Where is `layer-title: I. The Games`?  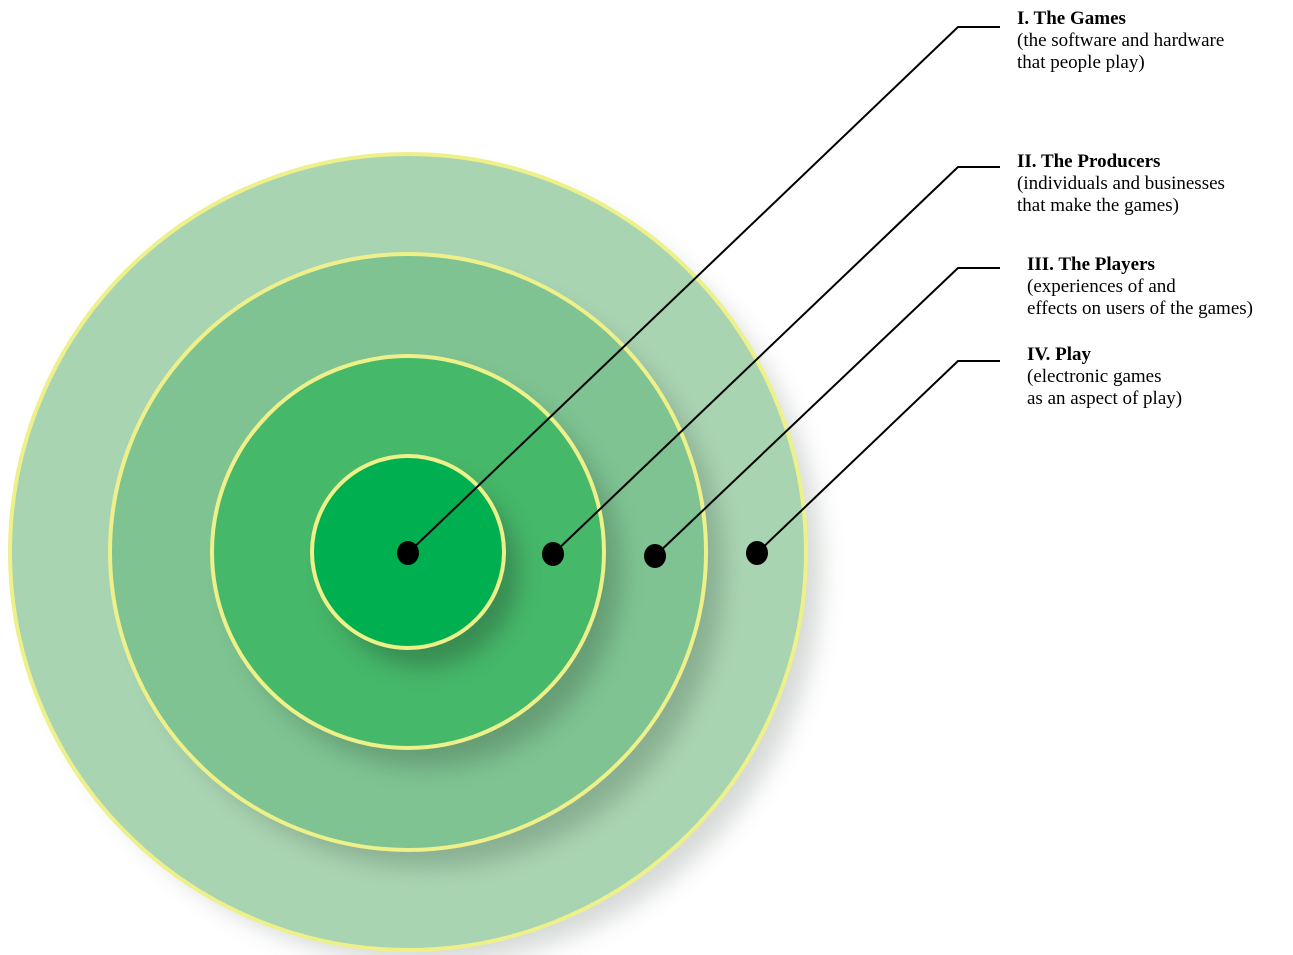
layer-title: I. The Games is located at coordinates (1071, 18).